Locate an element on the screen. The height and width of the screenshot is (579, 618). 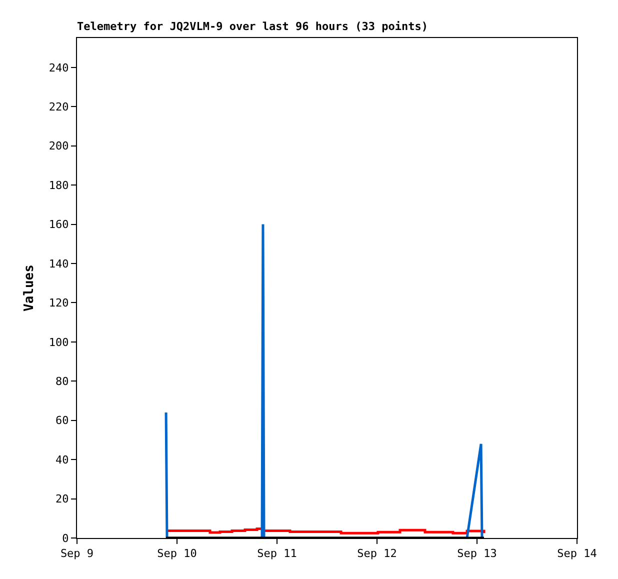
x-tick-label: Sep 12 is located at coordinates (377, 553).